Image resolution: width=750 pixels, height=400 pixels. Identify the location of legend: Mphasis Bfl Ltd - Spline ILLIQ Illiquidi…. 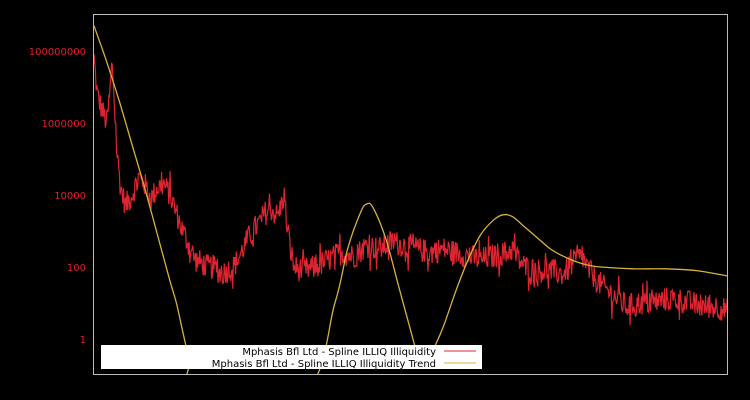
(291, 357).